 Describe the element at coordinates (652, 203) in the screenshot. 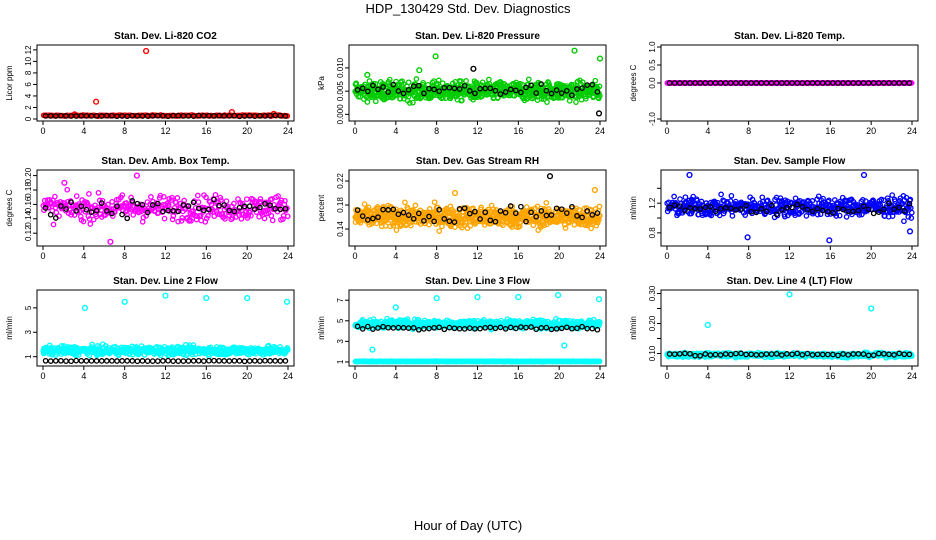

I see `y-tick-label: 1.2` at that location.